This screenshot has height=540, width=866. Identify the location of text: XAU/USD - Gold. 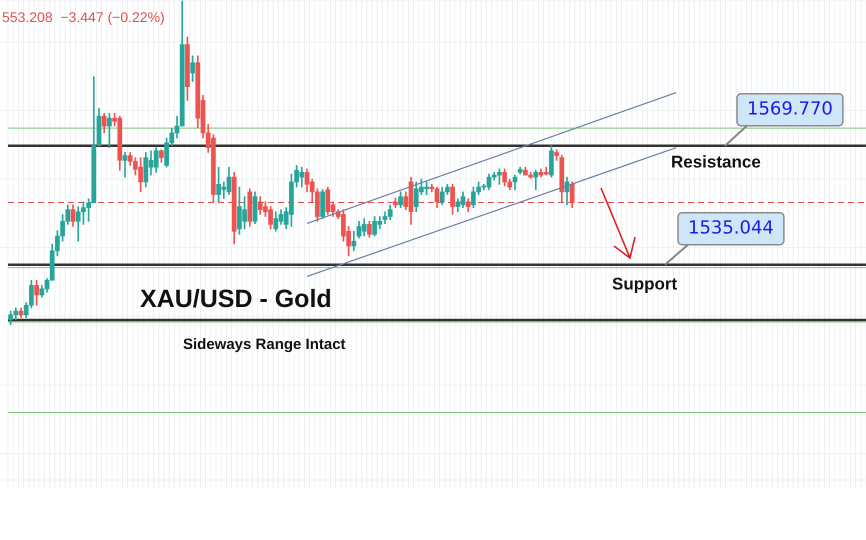
(236, 298).